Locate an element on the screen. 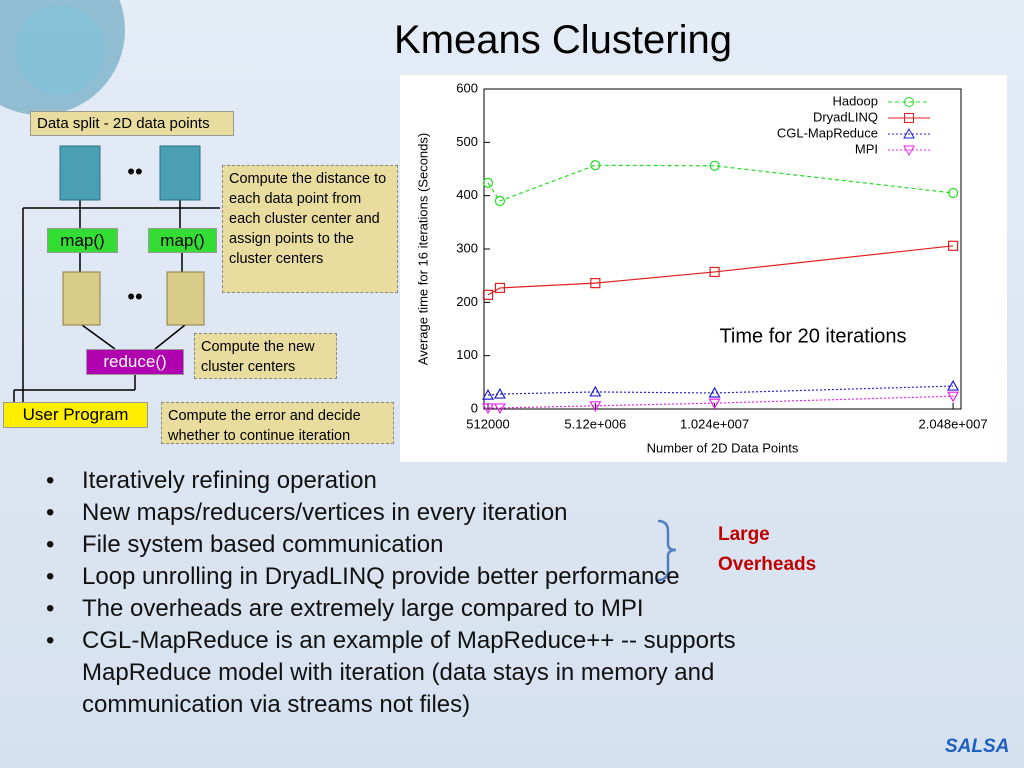  globe-decoration is located at coordinates (60, 50).